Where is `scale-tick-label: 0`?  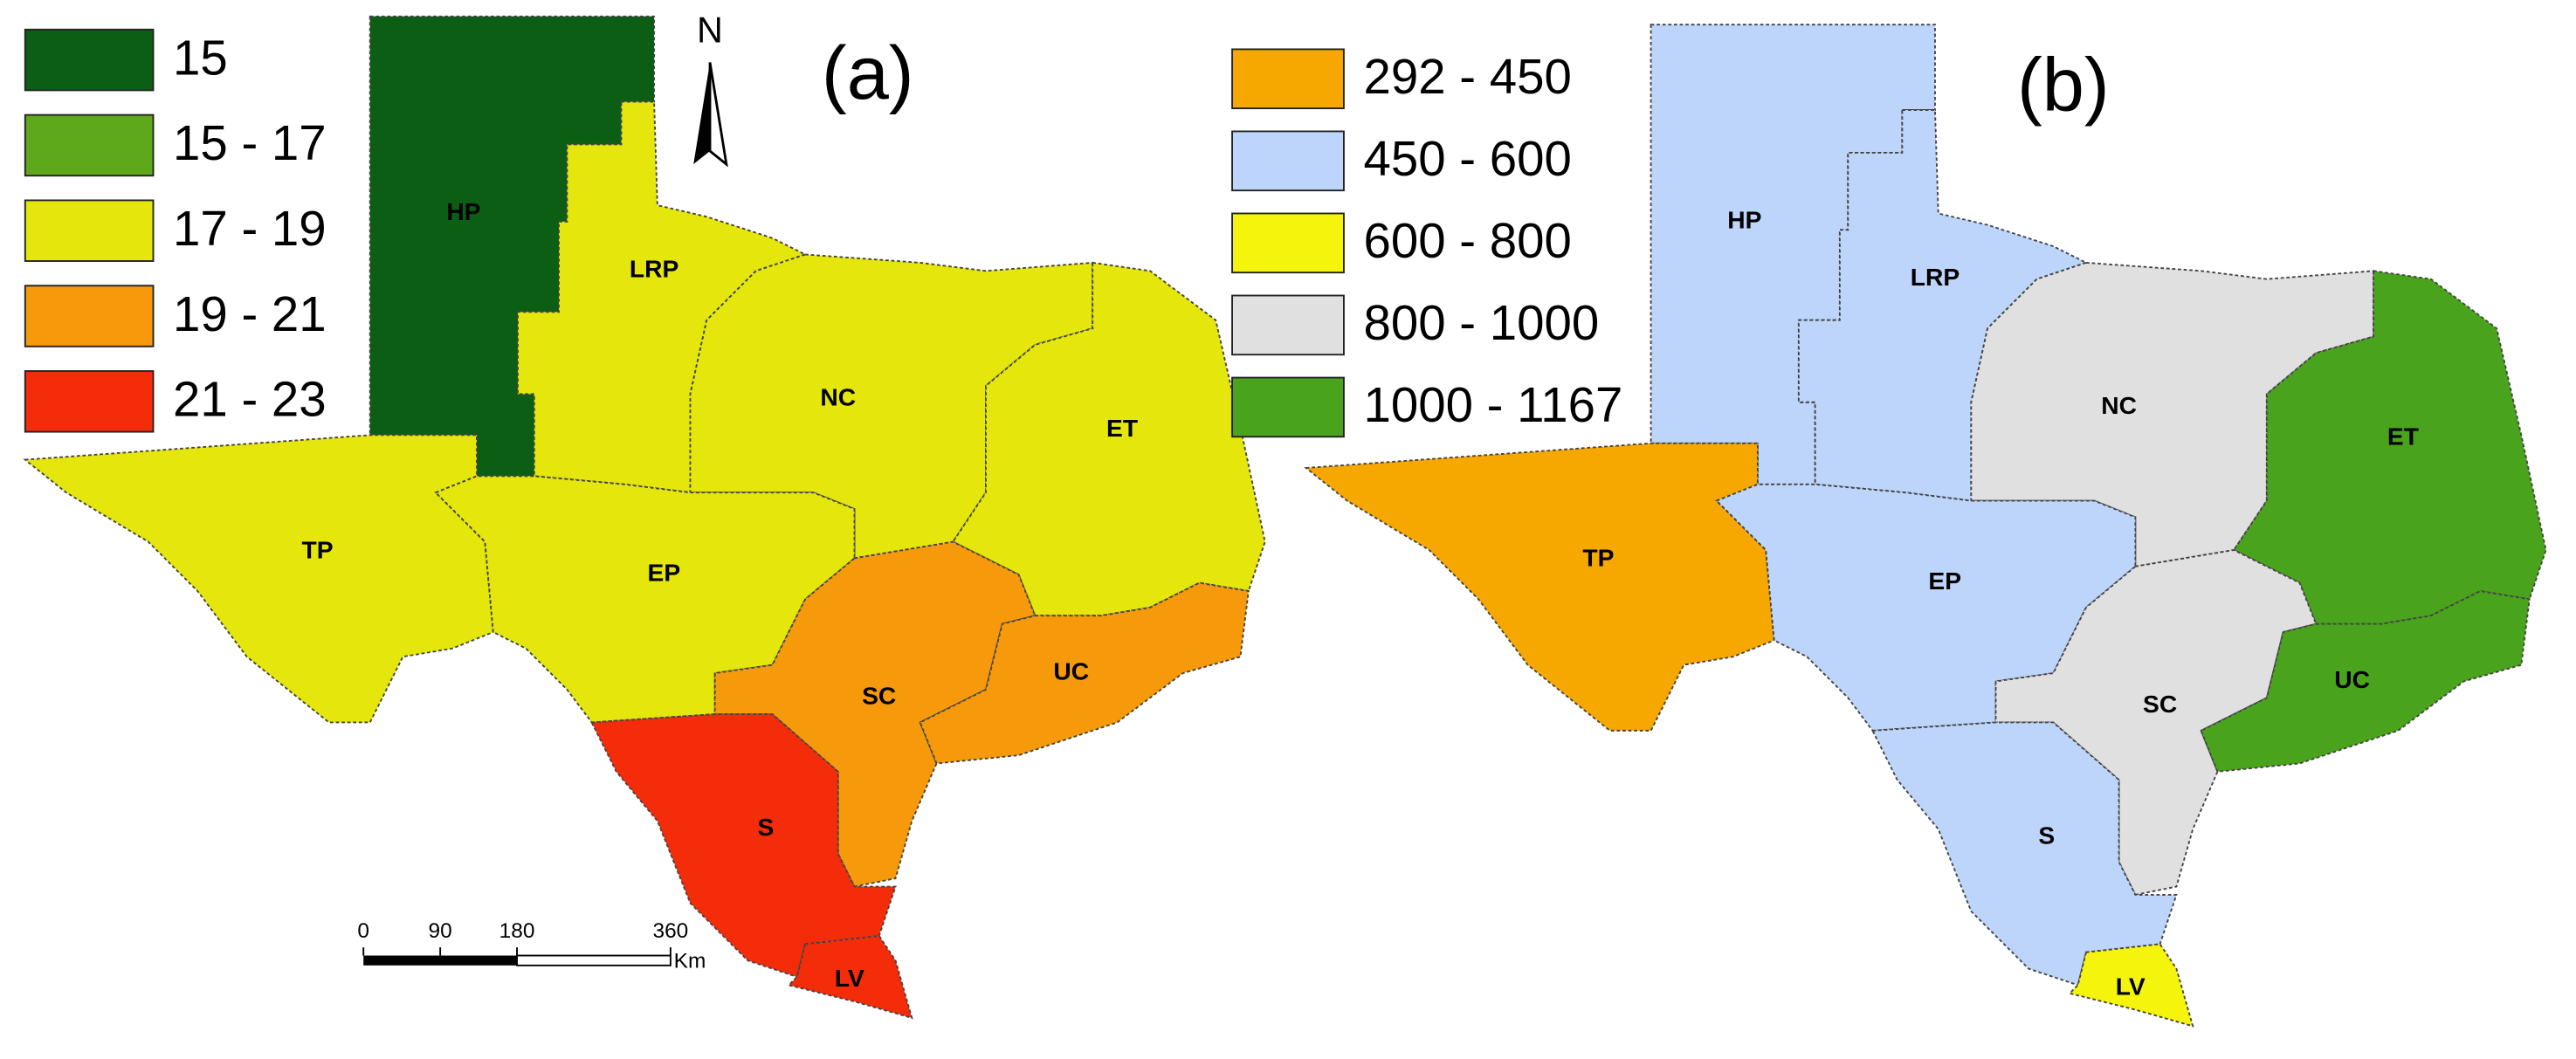 scale-tick-label: 0 is located at coordinates (363, 931).